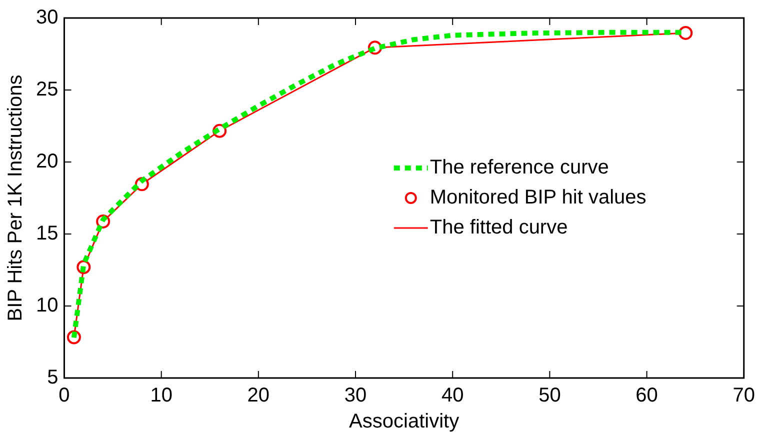 Image resolution: width=761 pixels, height=436 pixels. Describe the element at coordinates (47, 233) in the screenshot. I see `y-tick-label: 15` at that location.